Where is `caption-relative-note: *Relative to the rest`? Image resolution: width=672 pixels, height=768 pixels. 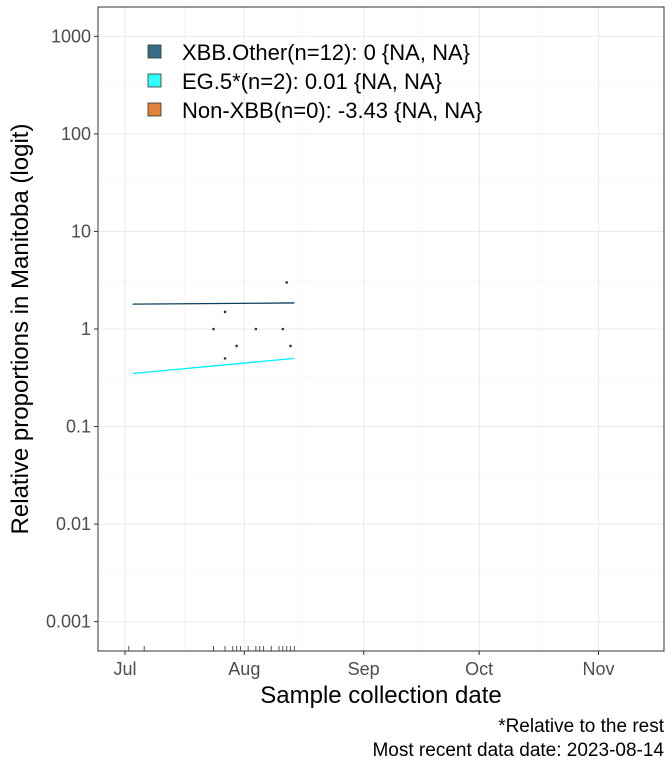 caption-relative-note: *Relative to the rest is located at coordinates (581, 726).